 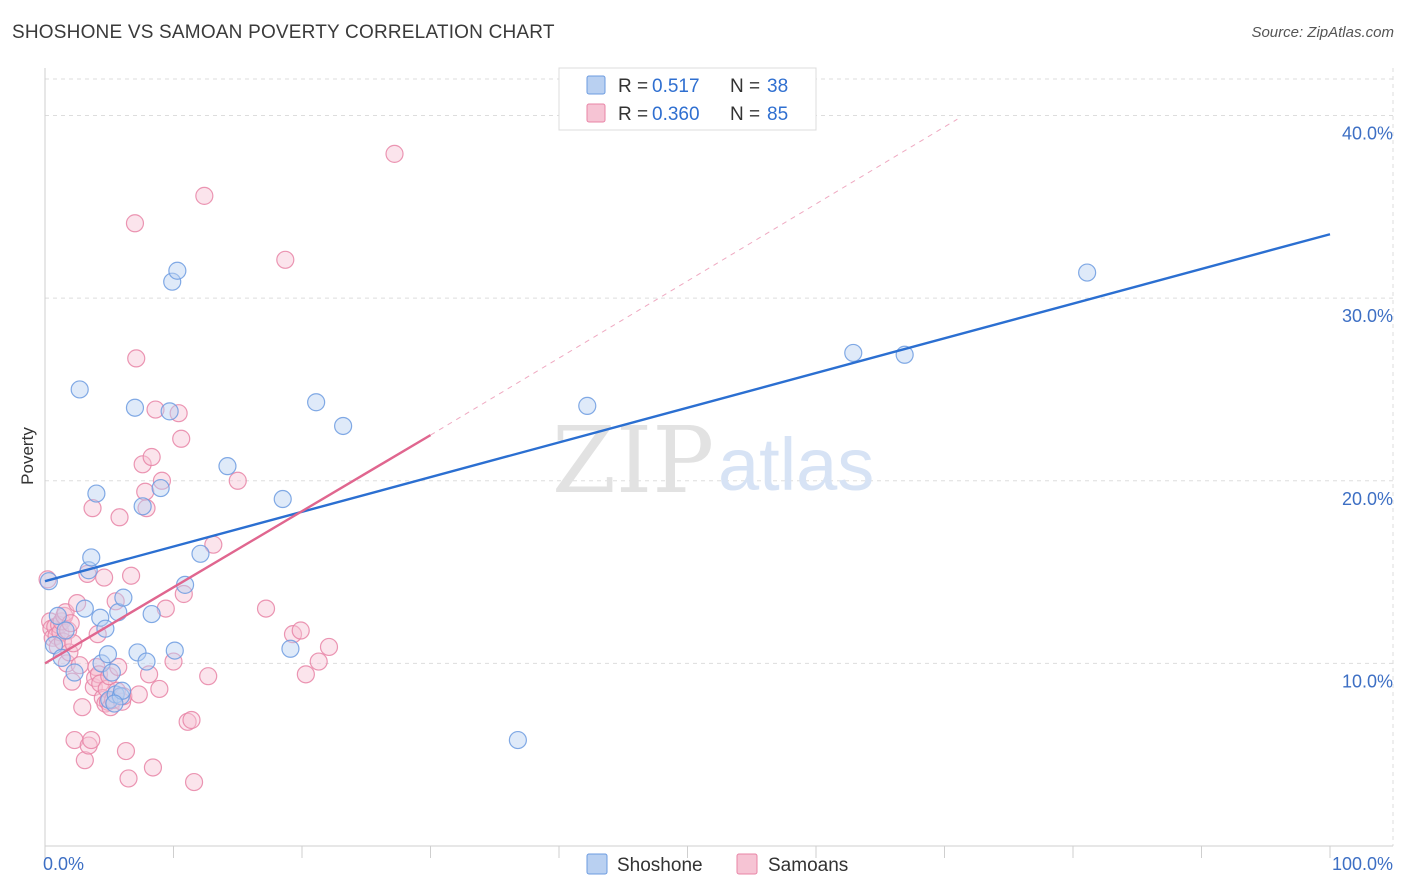 I want to click on legend-swatch-shoshone, so click(x=596, y=85).